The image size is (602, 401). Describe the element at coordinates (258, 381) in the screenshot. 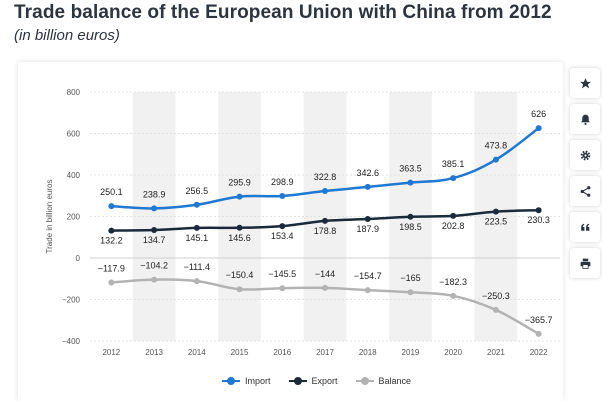

I see `legend-label-import: Import` at that location.